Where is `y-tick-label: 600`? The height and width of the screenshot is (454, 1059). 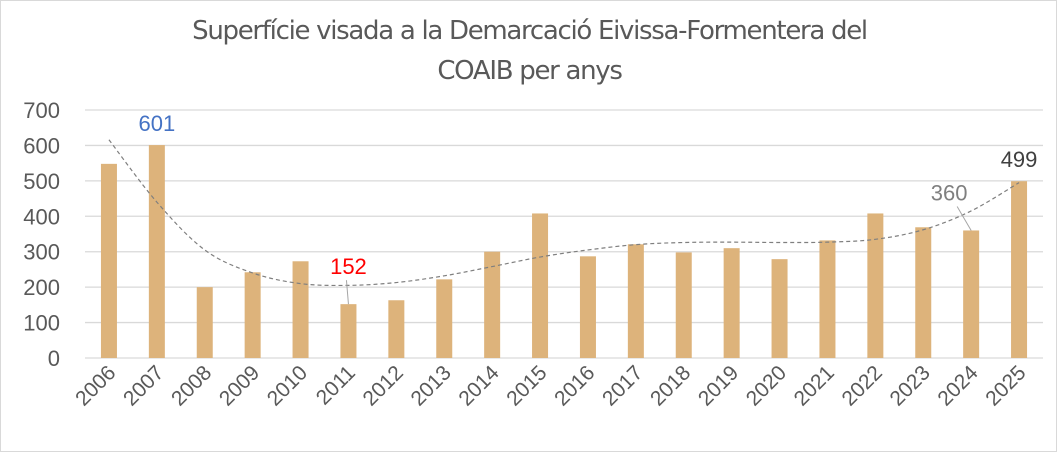
y-tick-label: 600 is located at coordinates (41, 145).